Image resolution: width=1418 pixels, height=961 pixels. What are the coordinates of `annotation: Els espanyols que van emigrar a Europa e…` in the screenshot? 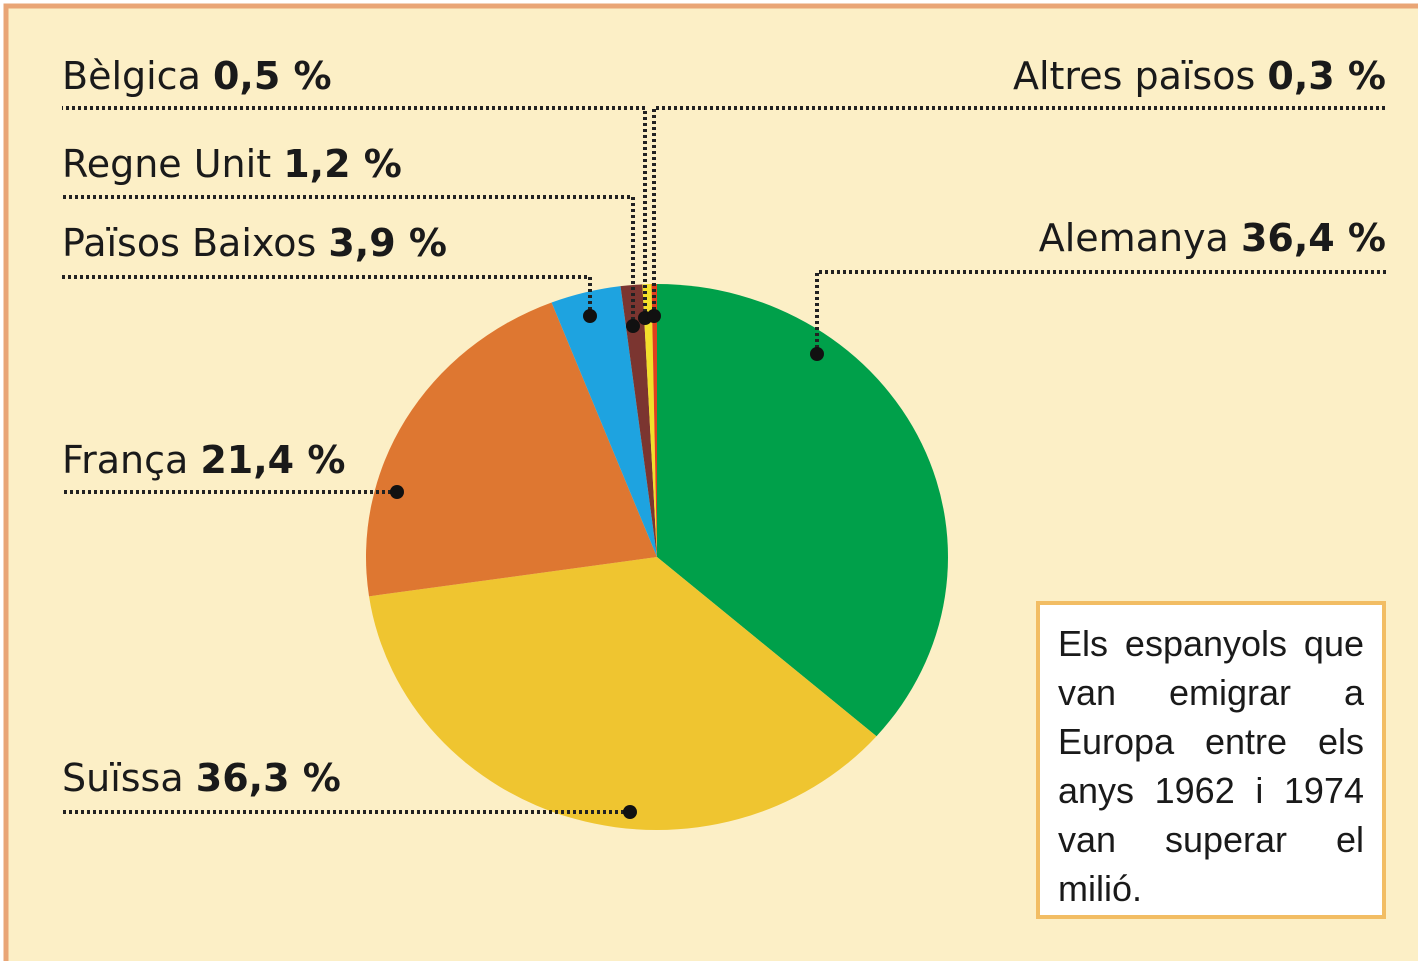 It's located at (1211, 760).